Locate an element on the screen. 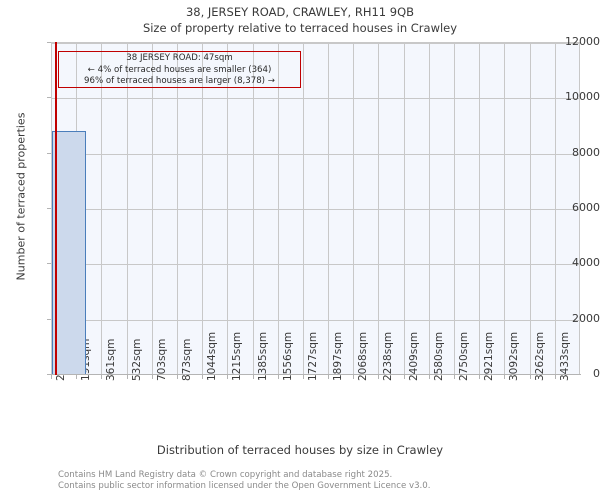  y-axis-line is located at coordinates (51, 208).